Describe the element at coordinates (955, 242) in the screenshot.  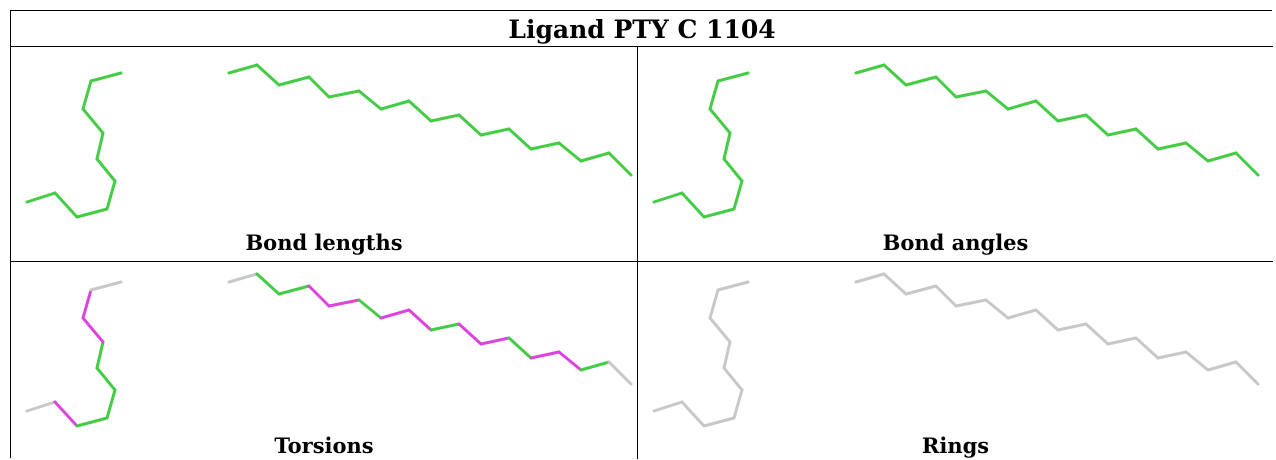
I see `caption-bond-angles: Bond angles` at that location.